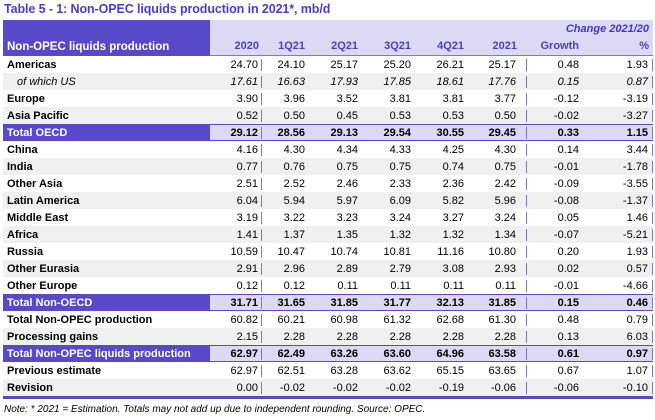  What do you see at coordinates (568, 353) in the screenshot?
I see `value-cell: 0.61` at bounding box center [568, 353].